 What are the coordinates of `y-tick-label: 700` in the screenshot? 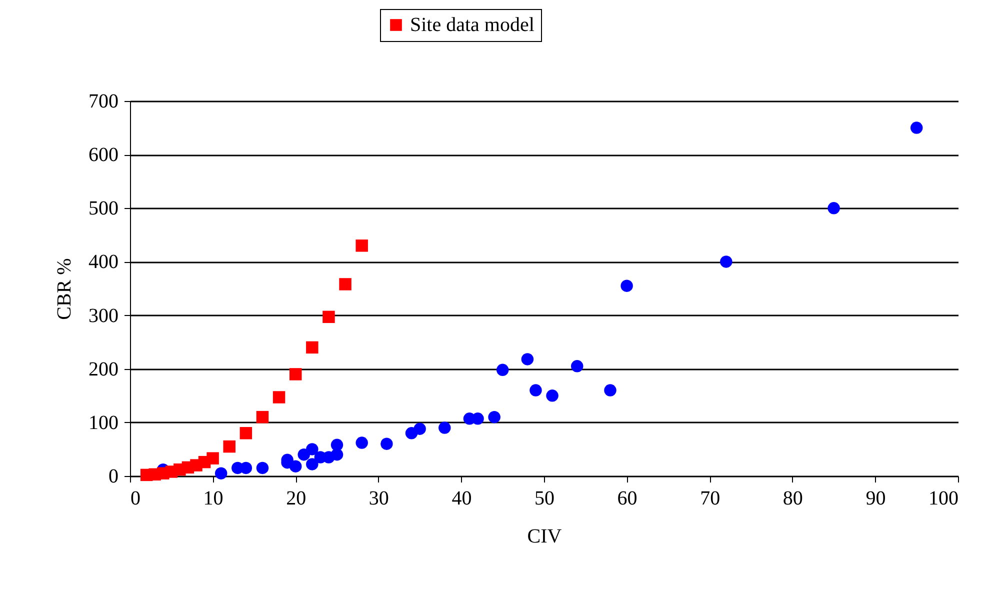 It's located at (103, 101).